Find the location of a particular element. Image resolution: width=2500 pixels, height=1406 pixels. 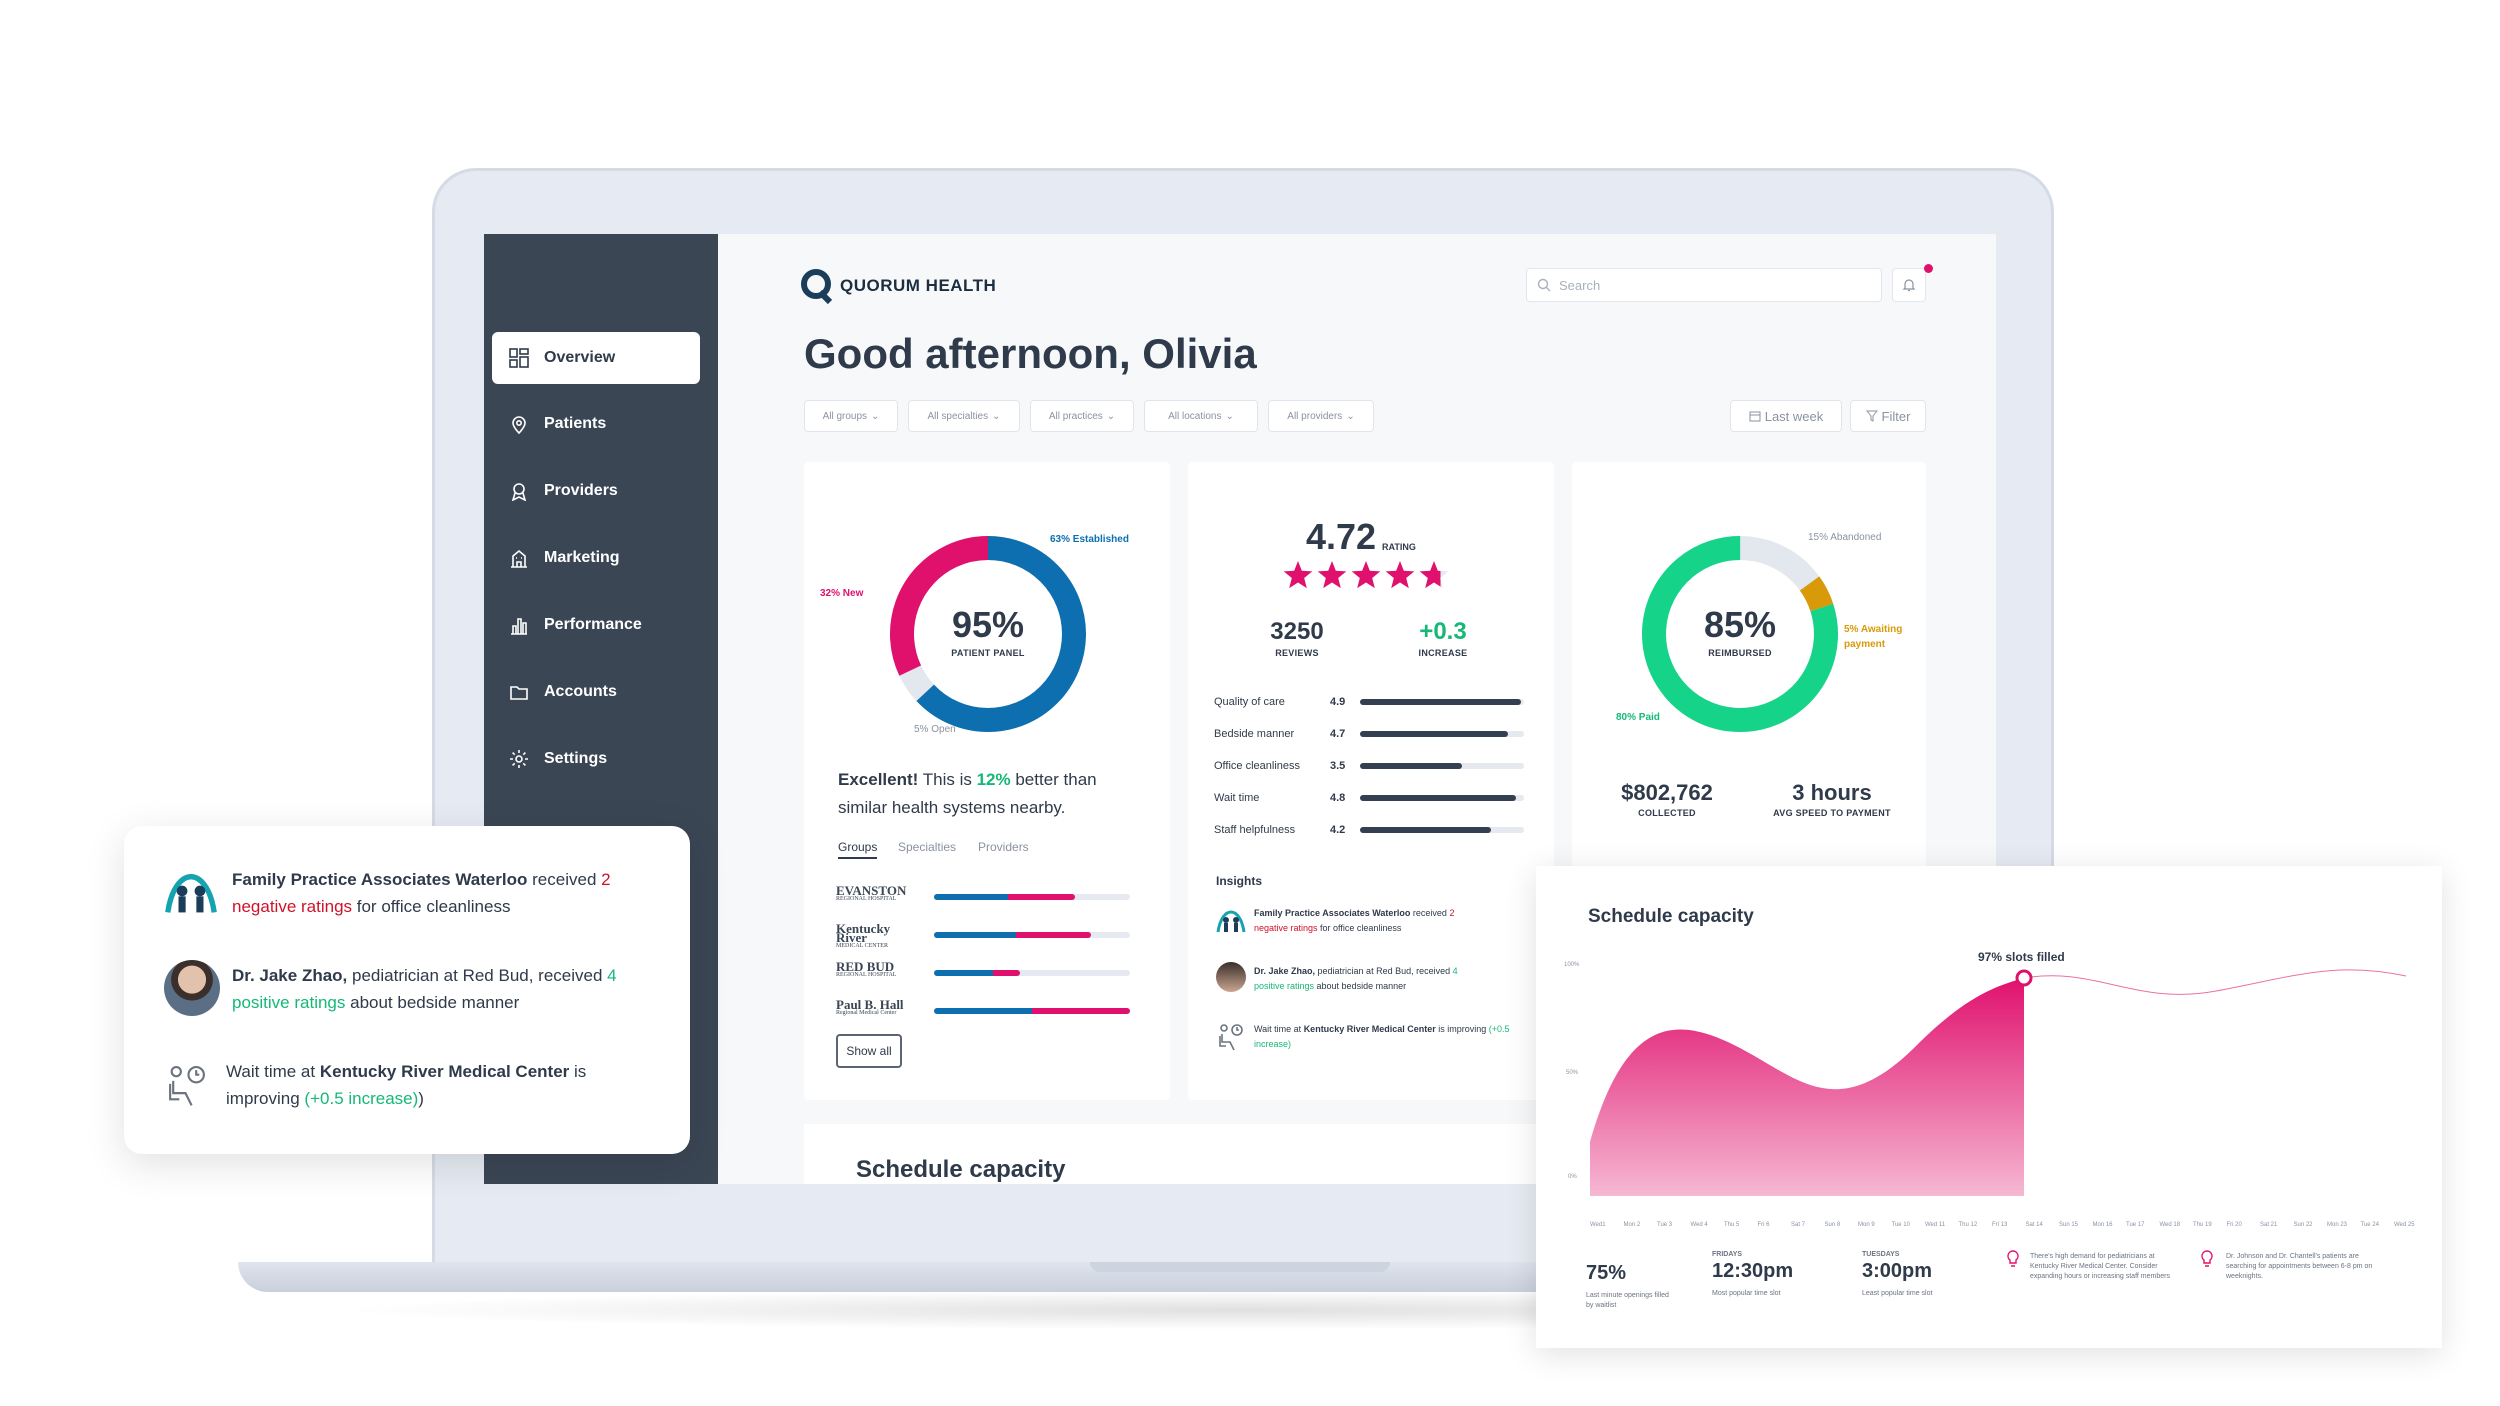

filter-providers: All providers ⌄ is located at coordinates (1321, 416).